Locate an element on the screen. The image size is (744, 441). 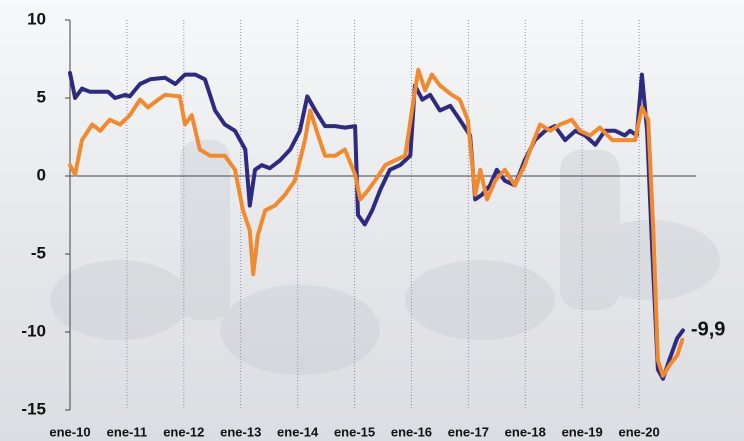
x-tick-label: ene-16 is located at coordinates (411, 431).